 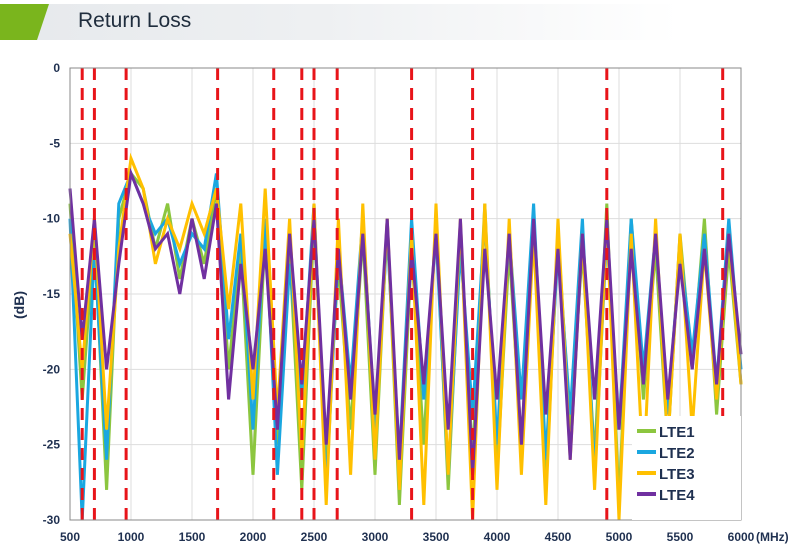 I want to click on y-tick-label: -5, so click(x=54, y=143).